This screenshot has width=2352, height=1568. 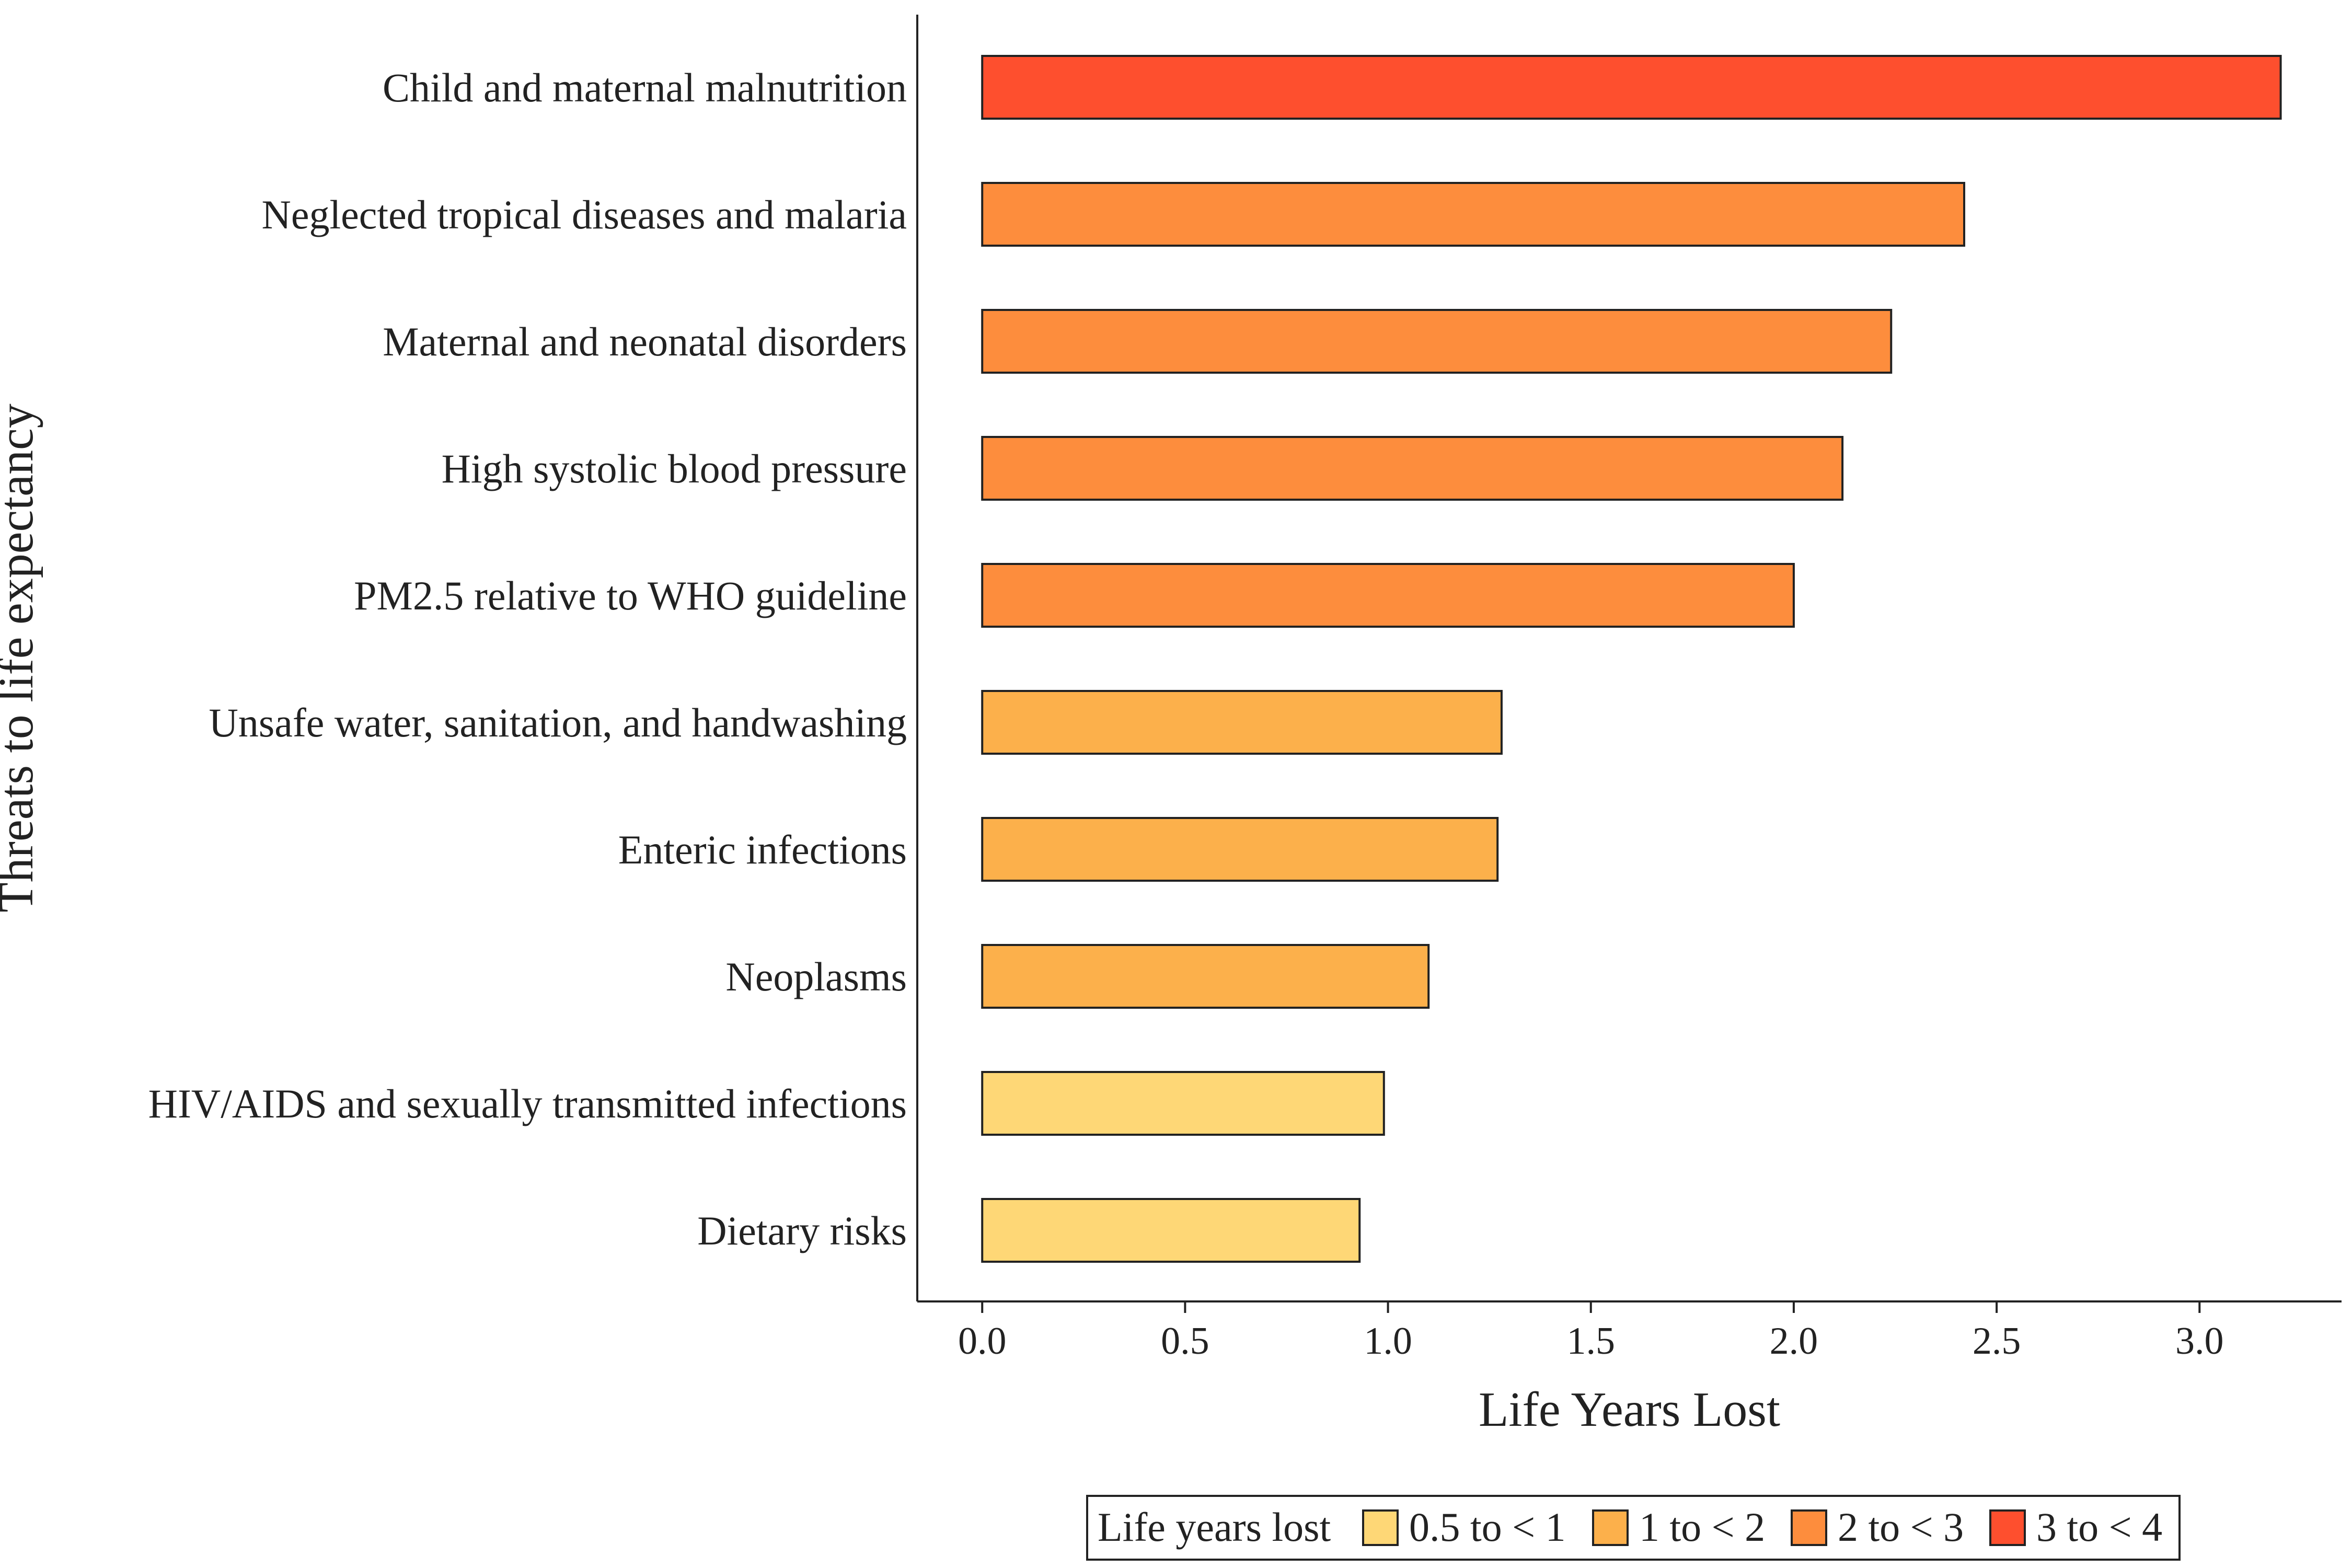 What do you see at coordinates (674, 468) in the screenshot?
I see `category-label: High systolic blood pressure` at bounding box center [674, 468].